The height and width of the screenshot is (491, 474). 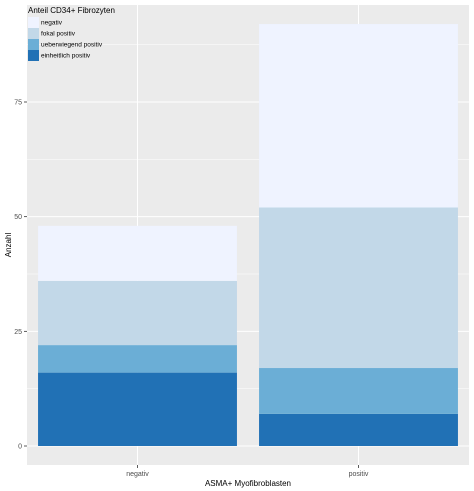 I want to click on legend-label: ueberwiegend positiv, so click(x=72, y=45).